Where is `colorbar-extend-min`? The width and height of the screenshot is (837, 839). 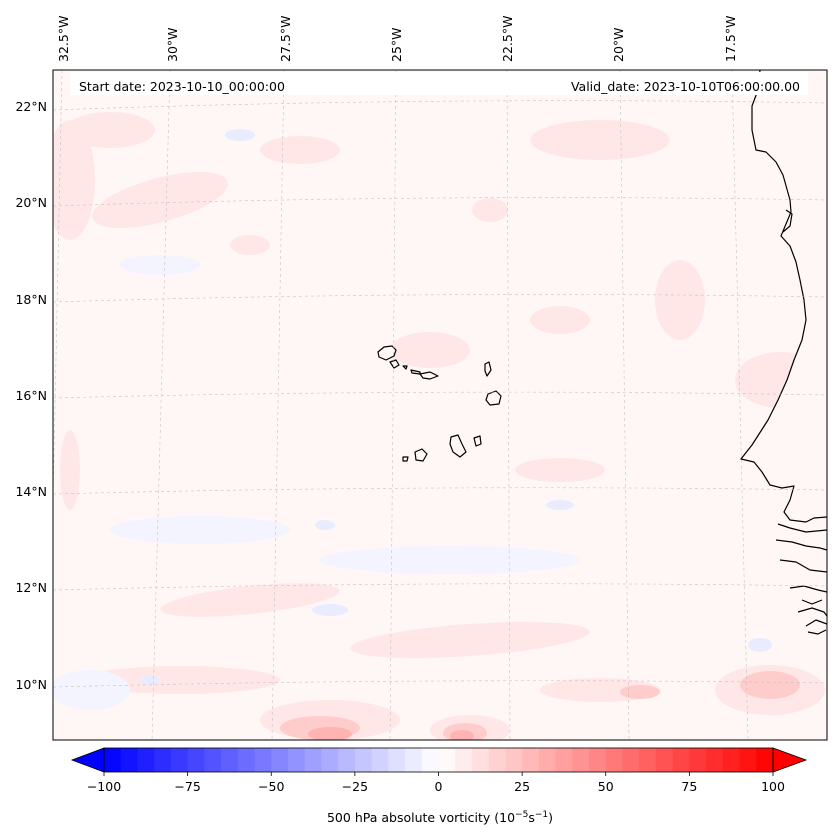 colorbar-extend-min is located at coordinates (87, 760).